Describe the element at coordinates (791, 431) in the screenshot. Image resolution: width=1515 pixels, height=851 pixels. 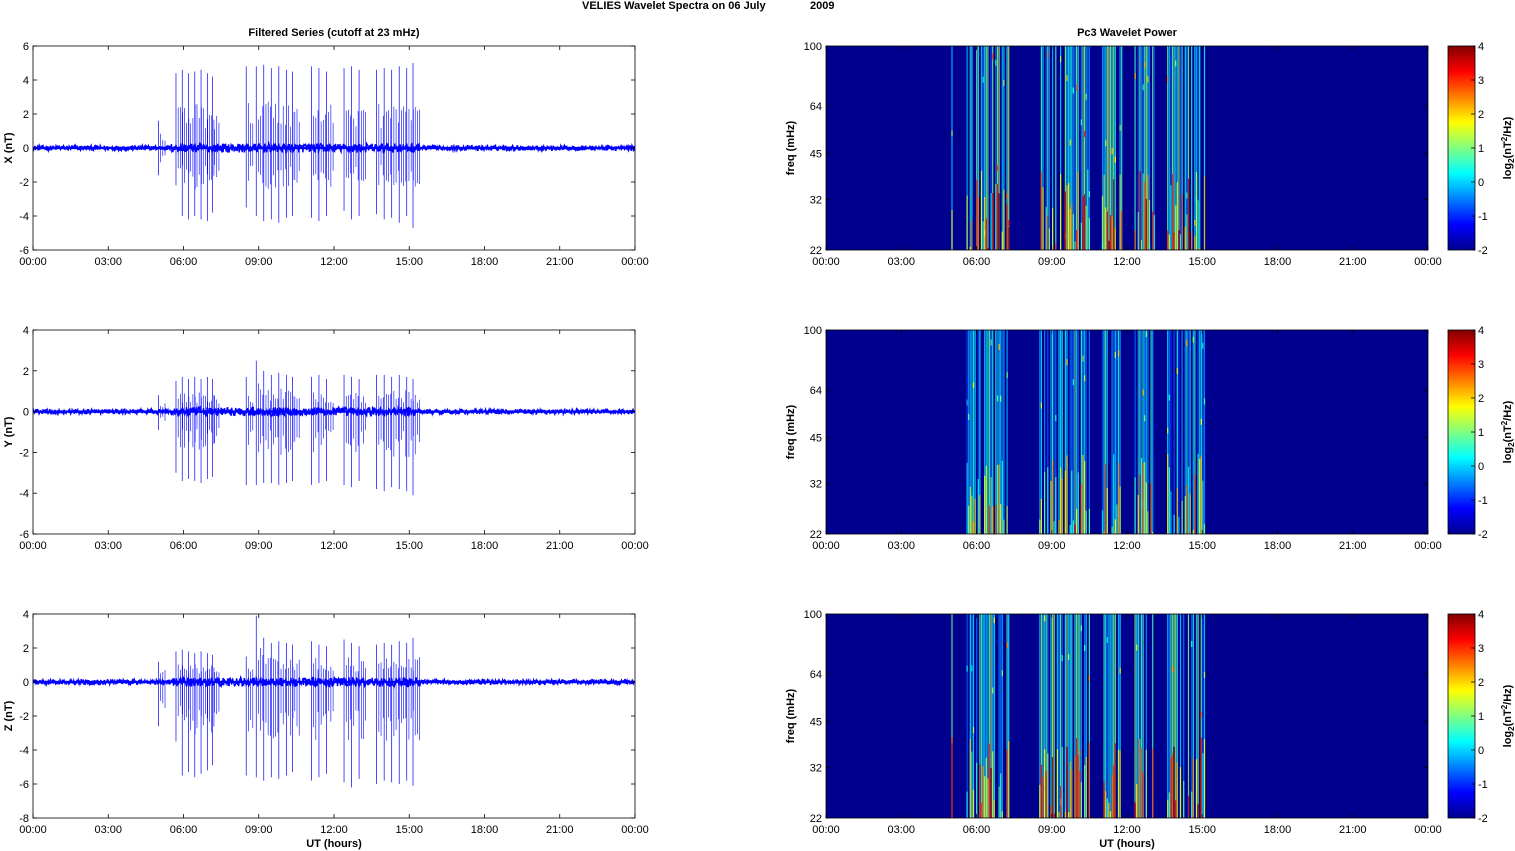
I see `y-axis-label: freq (mHz)` at that location.